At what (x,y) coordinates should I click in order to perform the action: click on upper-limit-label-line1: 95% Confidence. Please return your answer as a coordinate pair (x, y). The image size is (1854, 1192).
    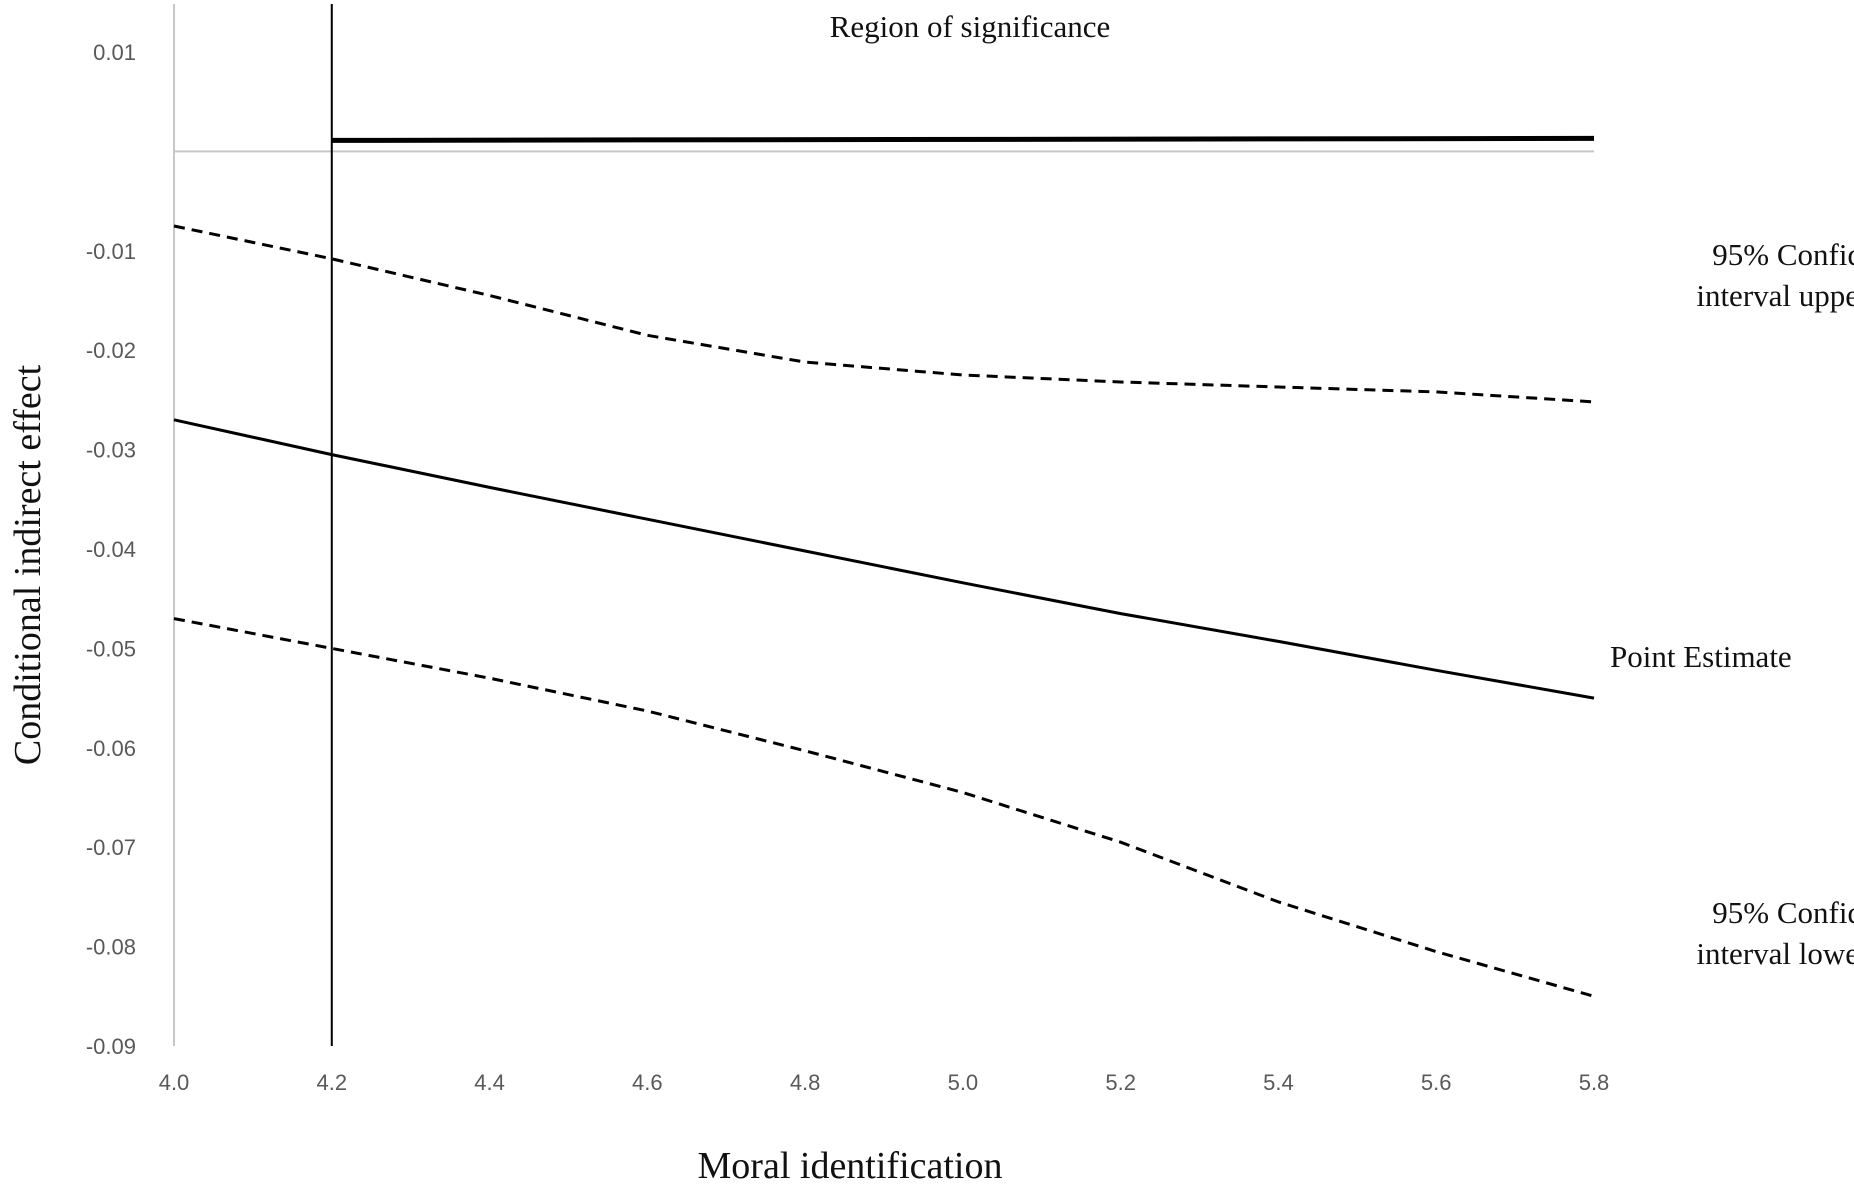
    Looking at the image, I should click on (1783, 254).